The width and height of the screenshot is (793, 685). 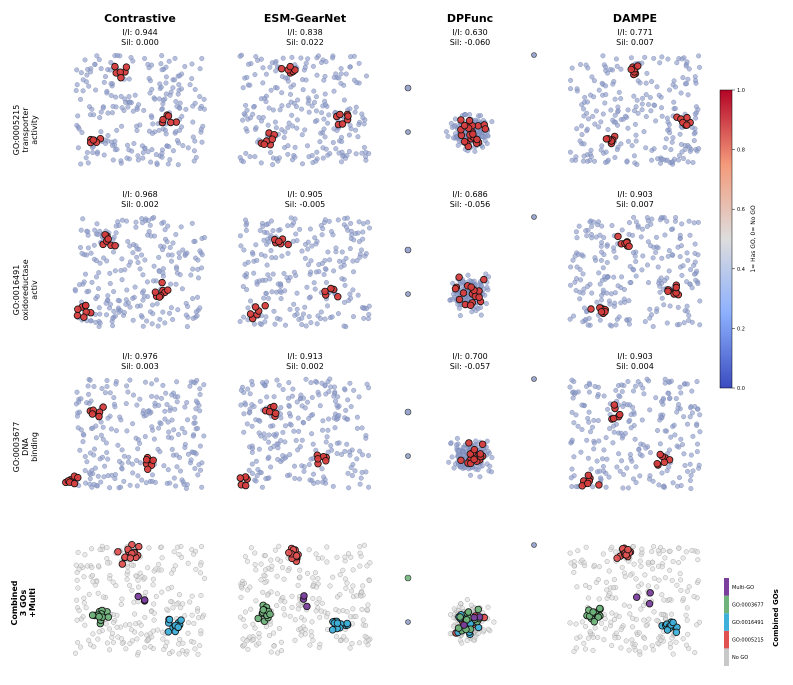 What do you see at coordinates (726, 622) in the screenshot?
I see `combined-legend-swatch` at bounding box center [726, 622].